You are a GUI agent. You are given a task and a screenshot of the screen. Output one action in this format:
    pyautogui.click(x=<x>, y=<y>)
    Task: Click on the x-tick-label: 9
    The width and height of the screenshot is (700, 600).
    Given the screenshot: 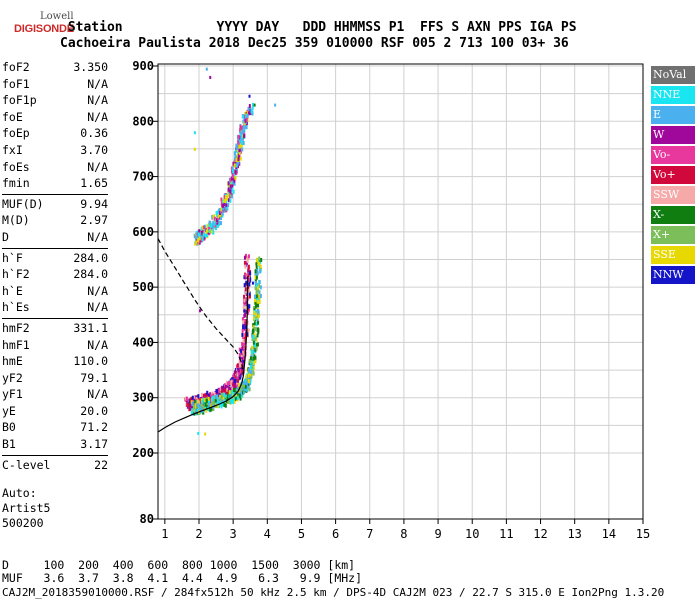 What is the action you would take?
    pyautogui.click(x=437, y=534)
    